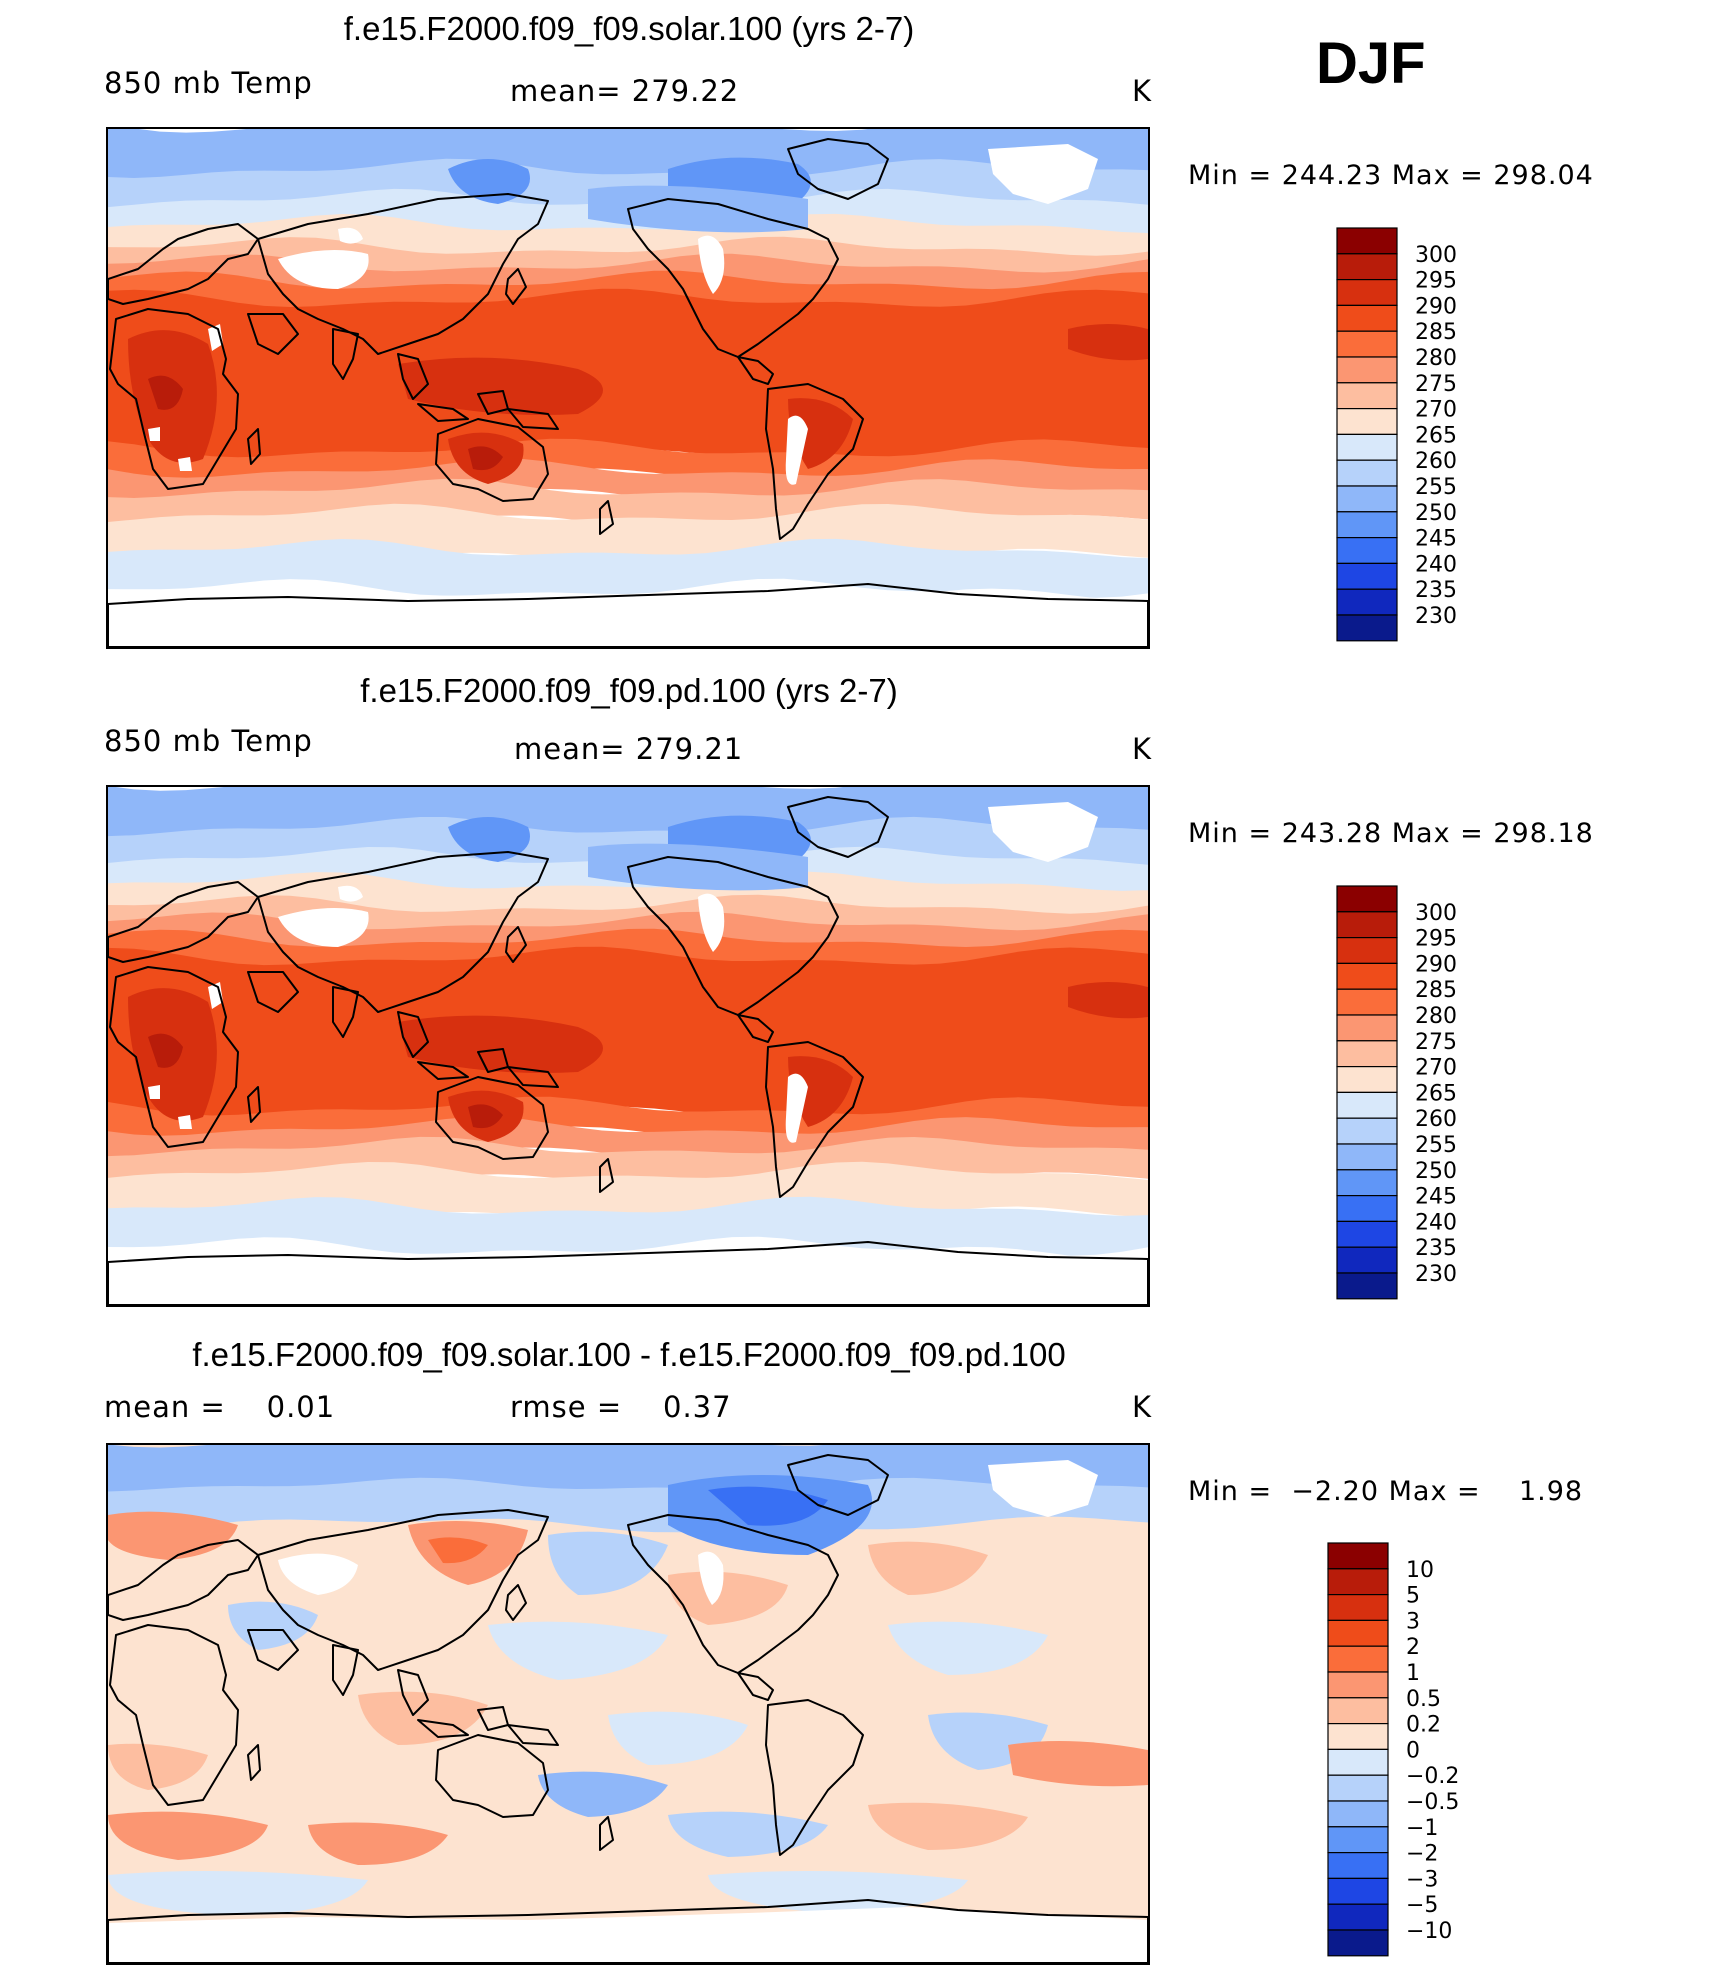  Describe the element at coordinates (1436, 1248) in the screenshot. I see `colorbar-2-label-13: 235` at that location.